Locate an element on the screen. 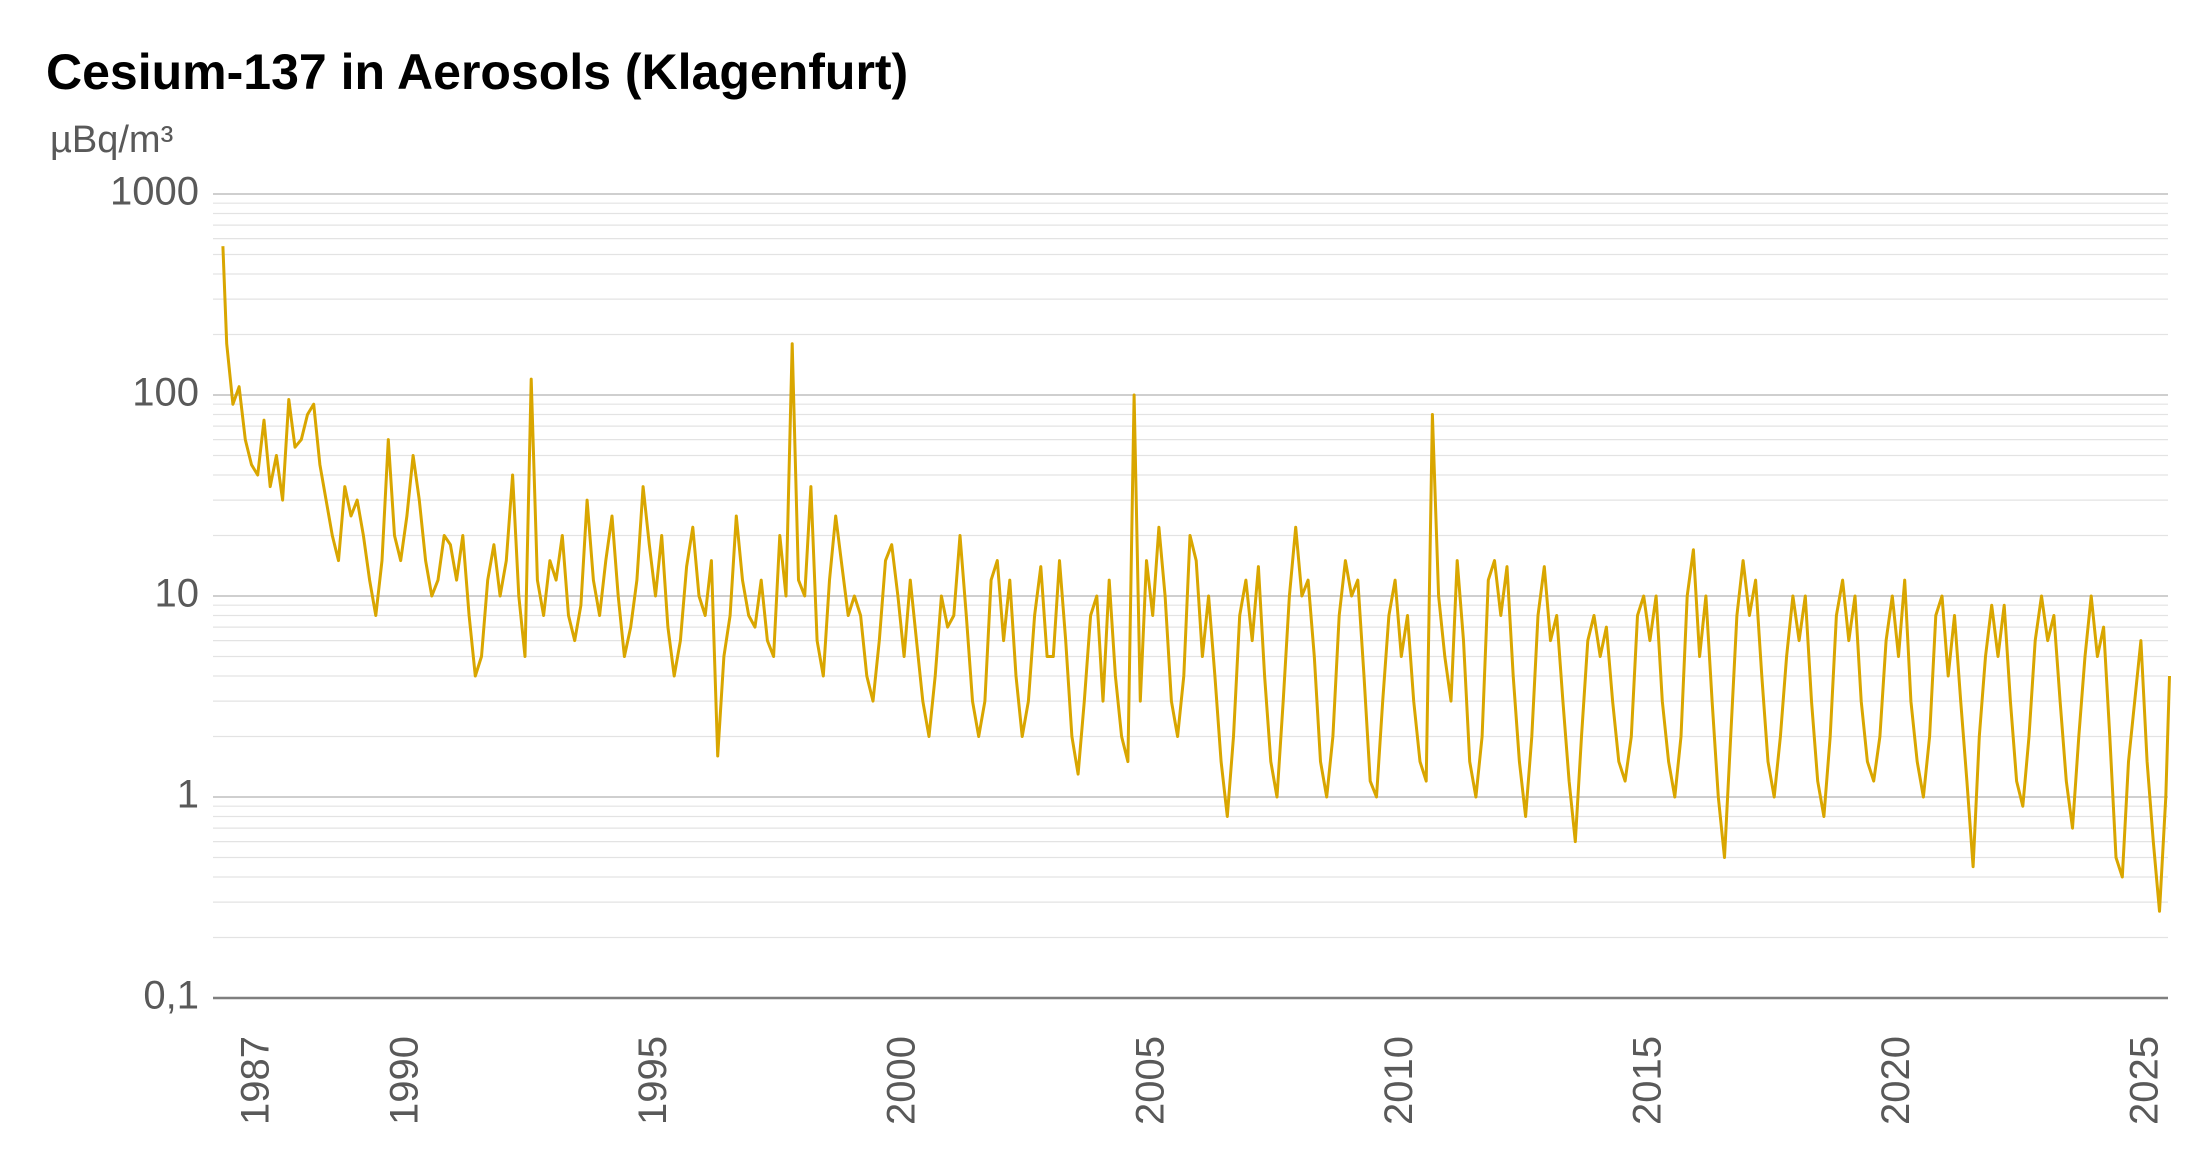  y-tick-label: 1 is located at coordinates (188, 795).